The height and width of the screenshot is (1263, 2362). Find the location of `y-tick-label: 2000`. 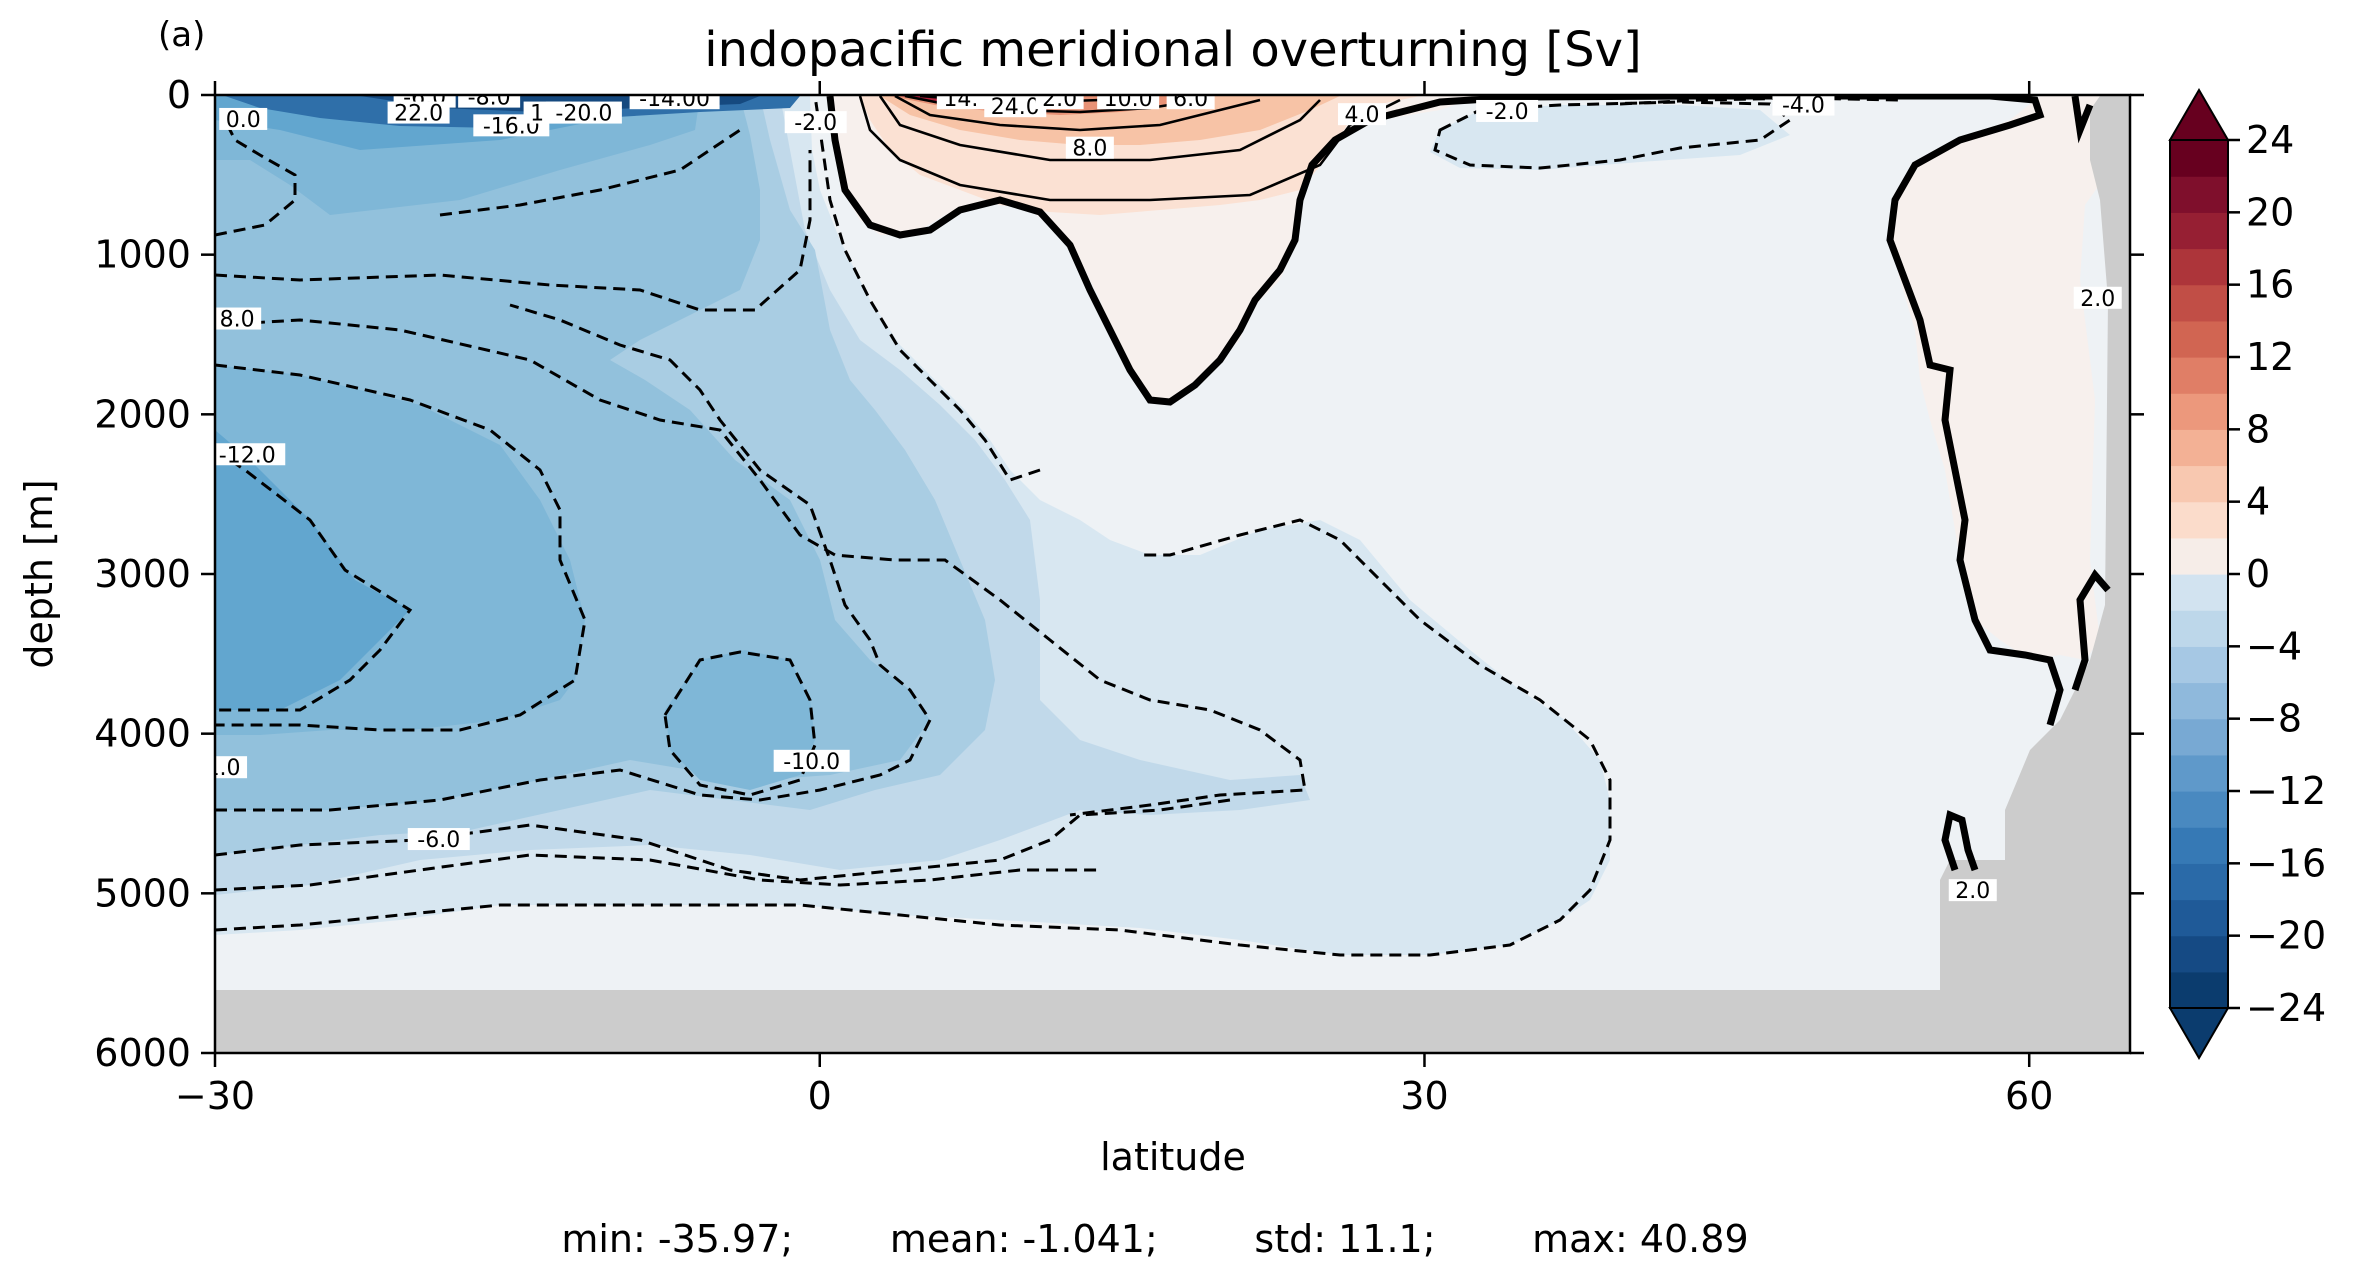

y-tick-label: 2000 is located at coordinates (142, 414).